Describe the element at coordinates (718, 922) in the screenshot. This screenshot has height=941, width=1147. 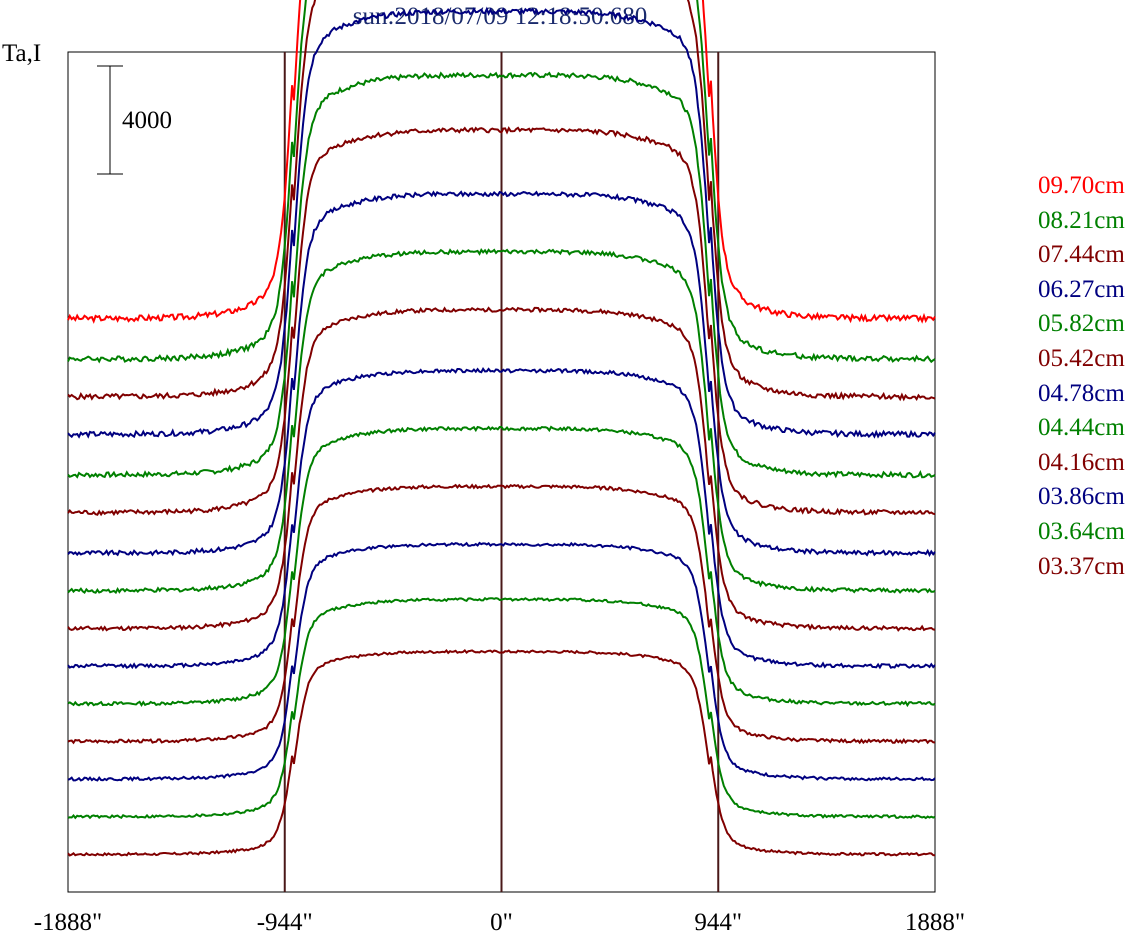
I see `x-tick-label: 944"` at that location.